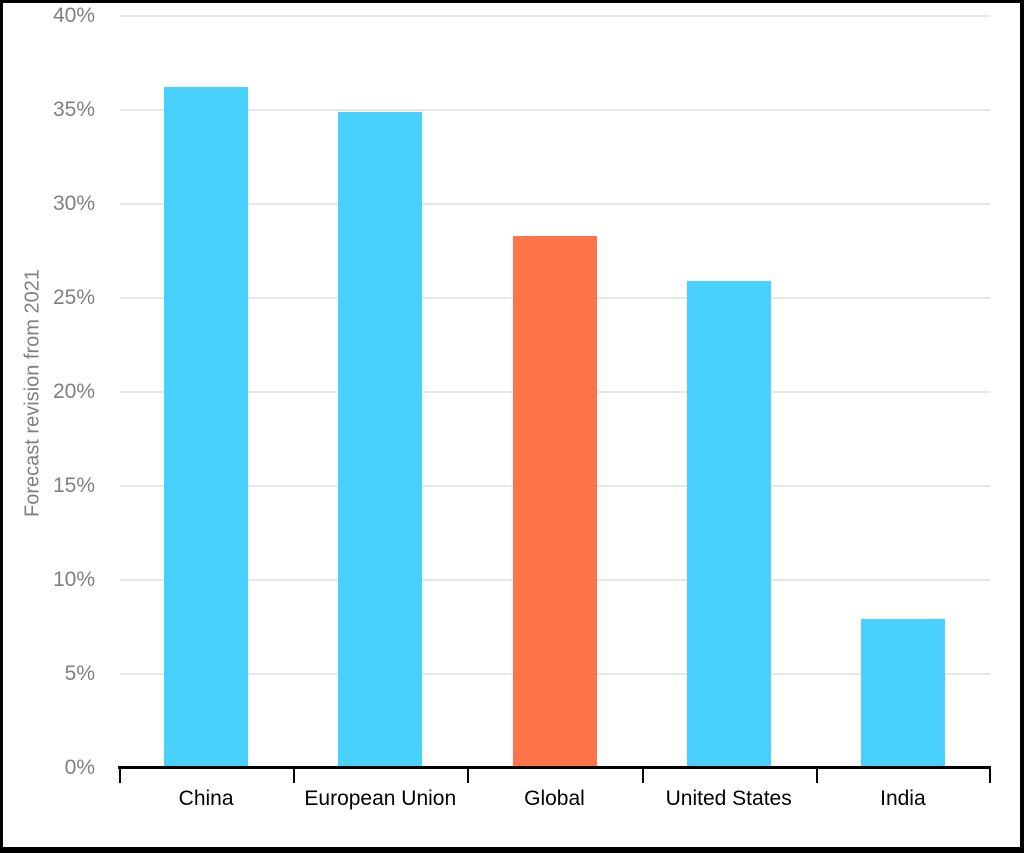 Image resolution: width=1024 pixels, height=853 pixels. I want to click on category-label-india: India, so click(903, 798).